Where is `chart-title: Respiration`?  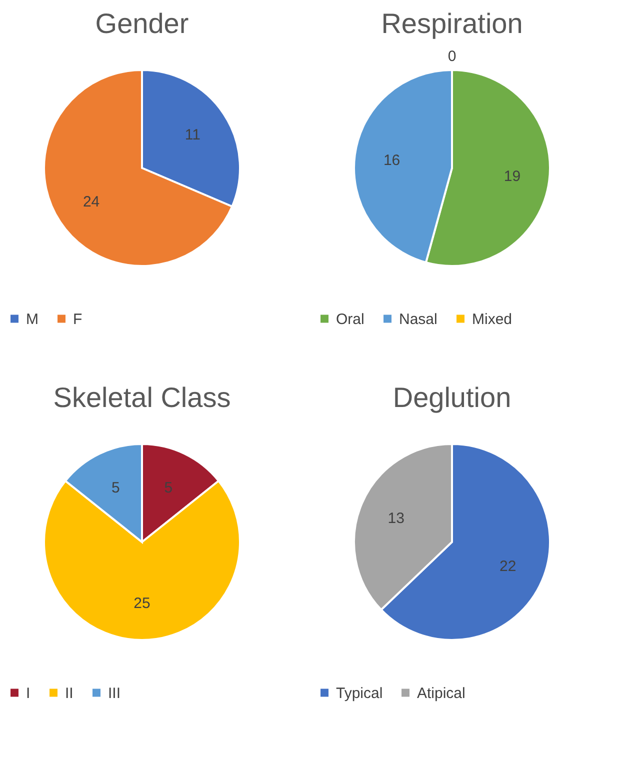 chart-title: Respiration is located at coordinates (452, 23).